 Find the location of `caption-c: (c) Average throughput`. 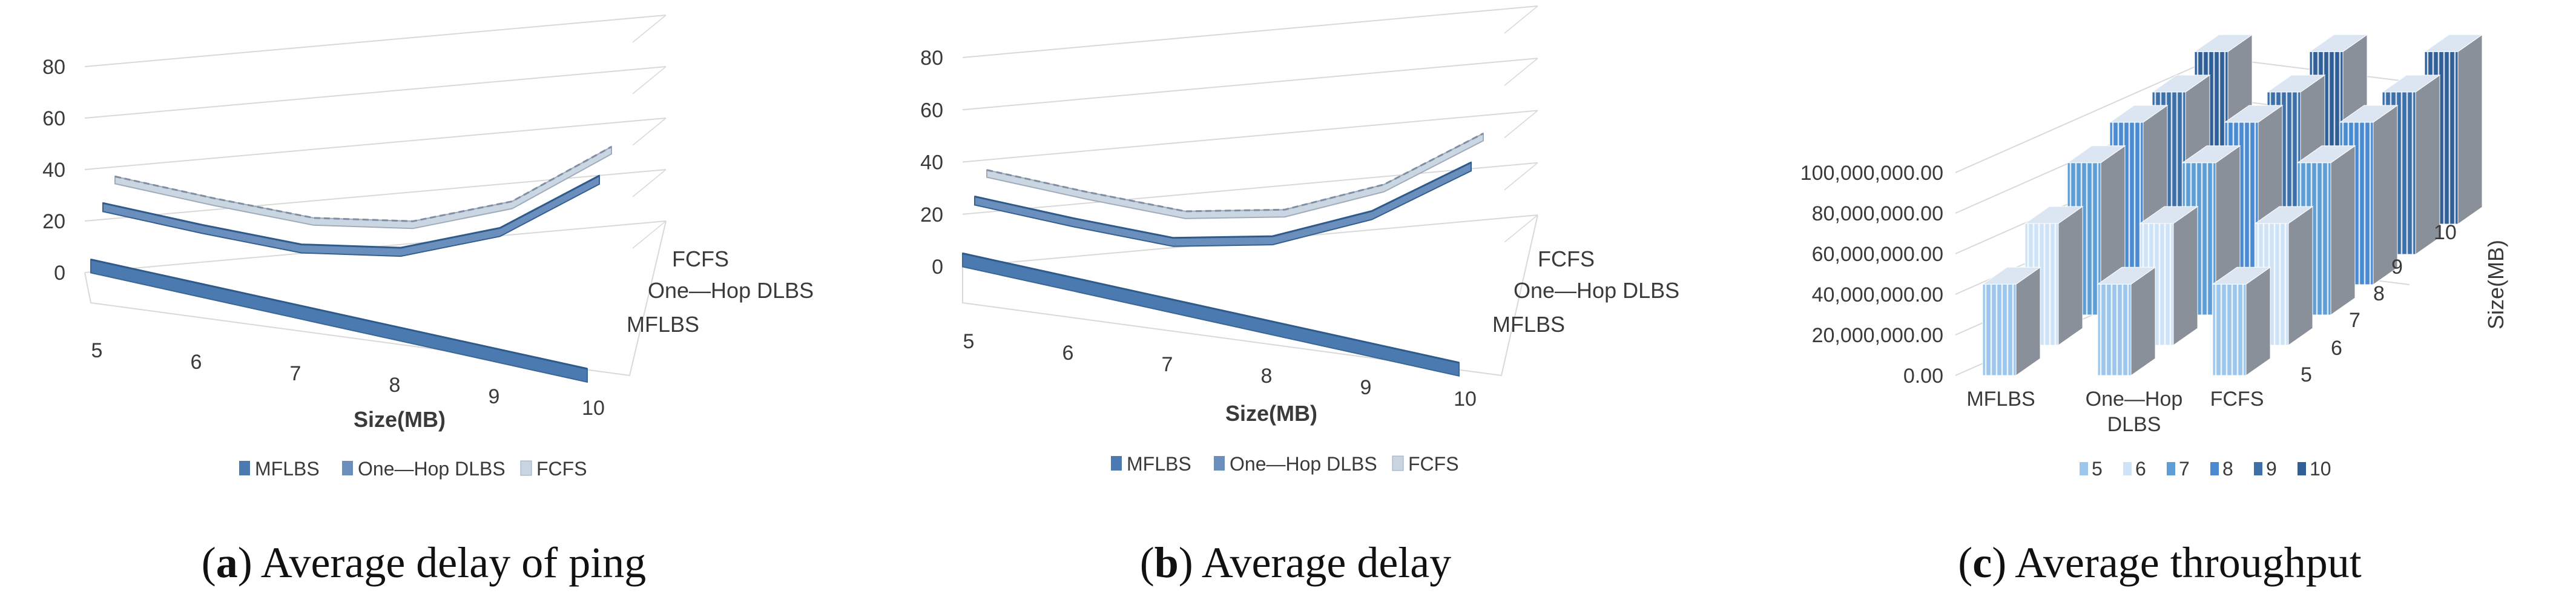

caption-c: (c) Average throughput is located at coordinates (2160, 562).